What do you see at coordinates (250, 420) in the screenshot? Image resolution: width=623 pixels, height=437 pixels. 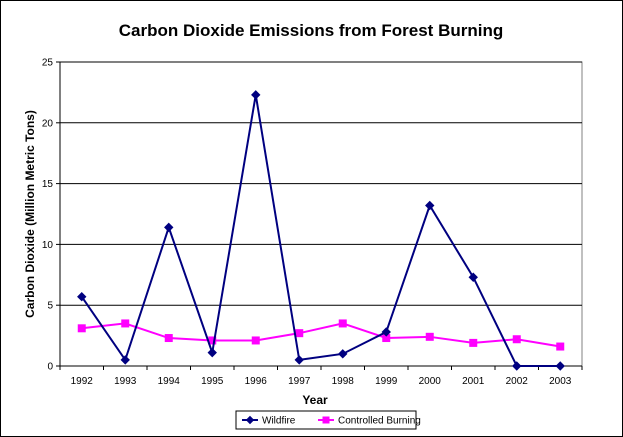 I see `legend-marker-wildfire` at bounding box center [250, 420].